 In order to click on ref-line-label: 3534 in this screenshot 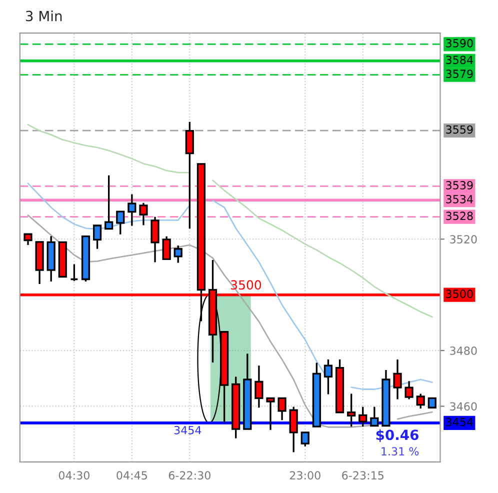, I will do `click(459, 199)`.